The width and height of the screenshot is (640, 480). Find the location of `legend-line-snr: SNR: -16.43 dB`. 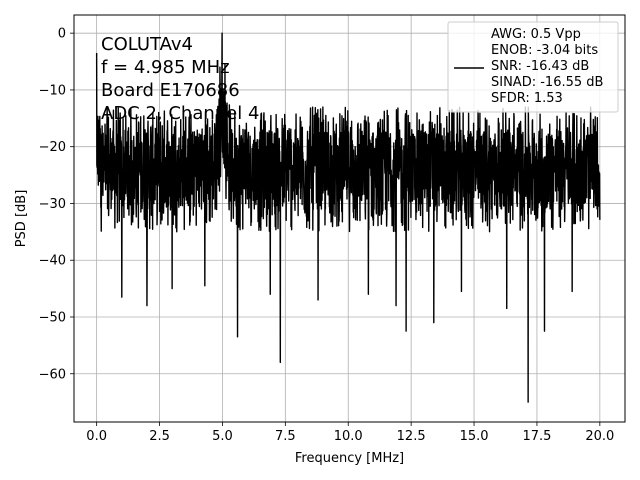

legend-line-snr: SNR: -16.43 dB is located at coordinates (540, 66).